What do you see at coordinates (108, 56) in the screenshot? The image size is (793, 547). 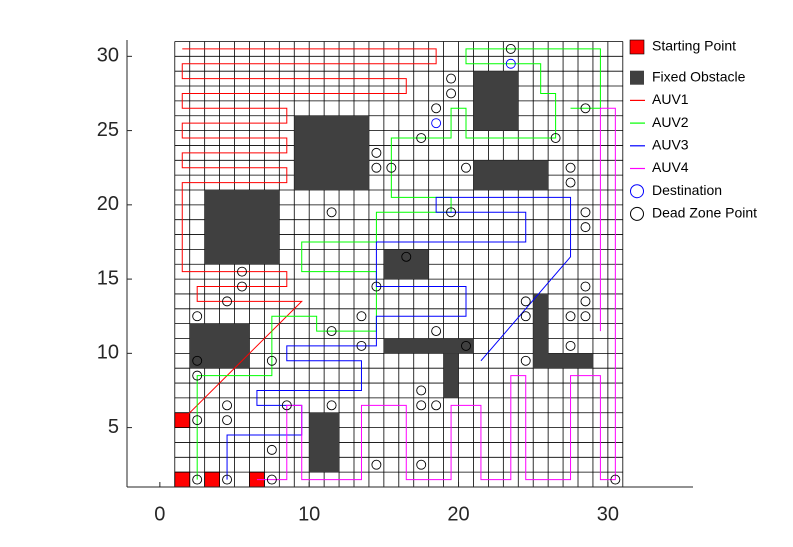 I see `y-tick-label: 30` at bounding box center [108, 56].